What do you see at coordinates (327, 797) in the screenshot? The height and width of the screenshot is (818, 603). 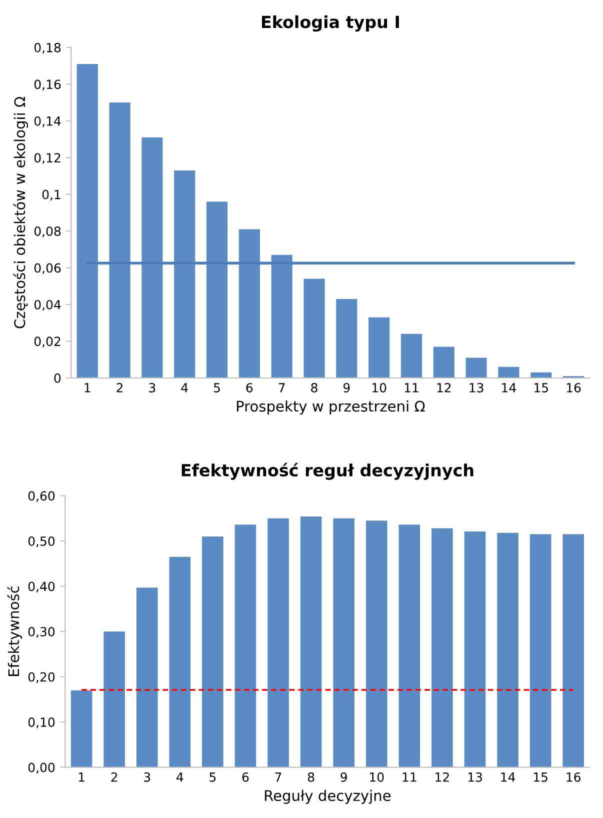 I see `x-axis-title: Reguły decyzyjne` at bounding box center [327, 797].